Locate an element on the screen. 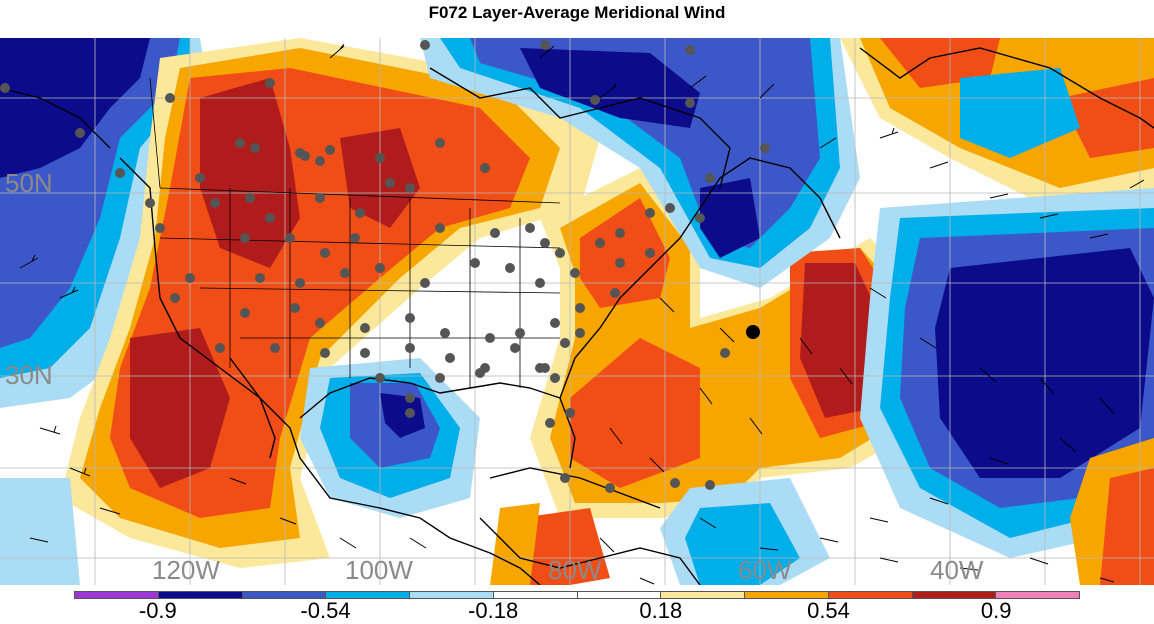 This screenshot has height=624, width=1154. coastline-central-am is located at coordinates (590, 551).